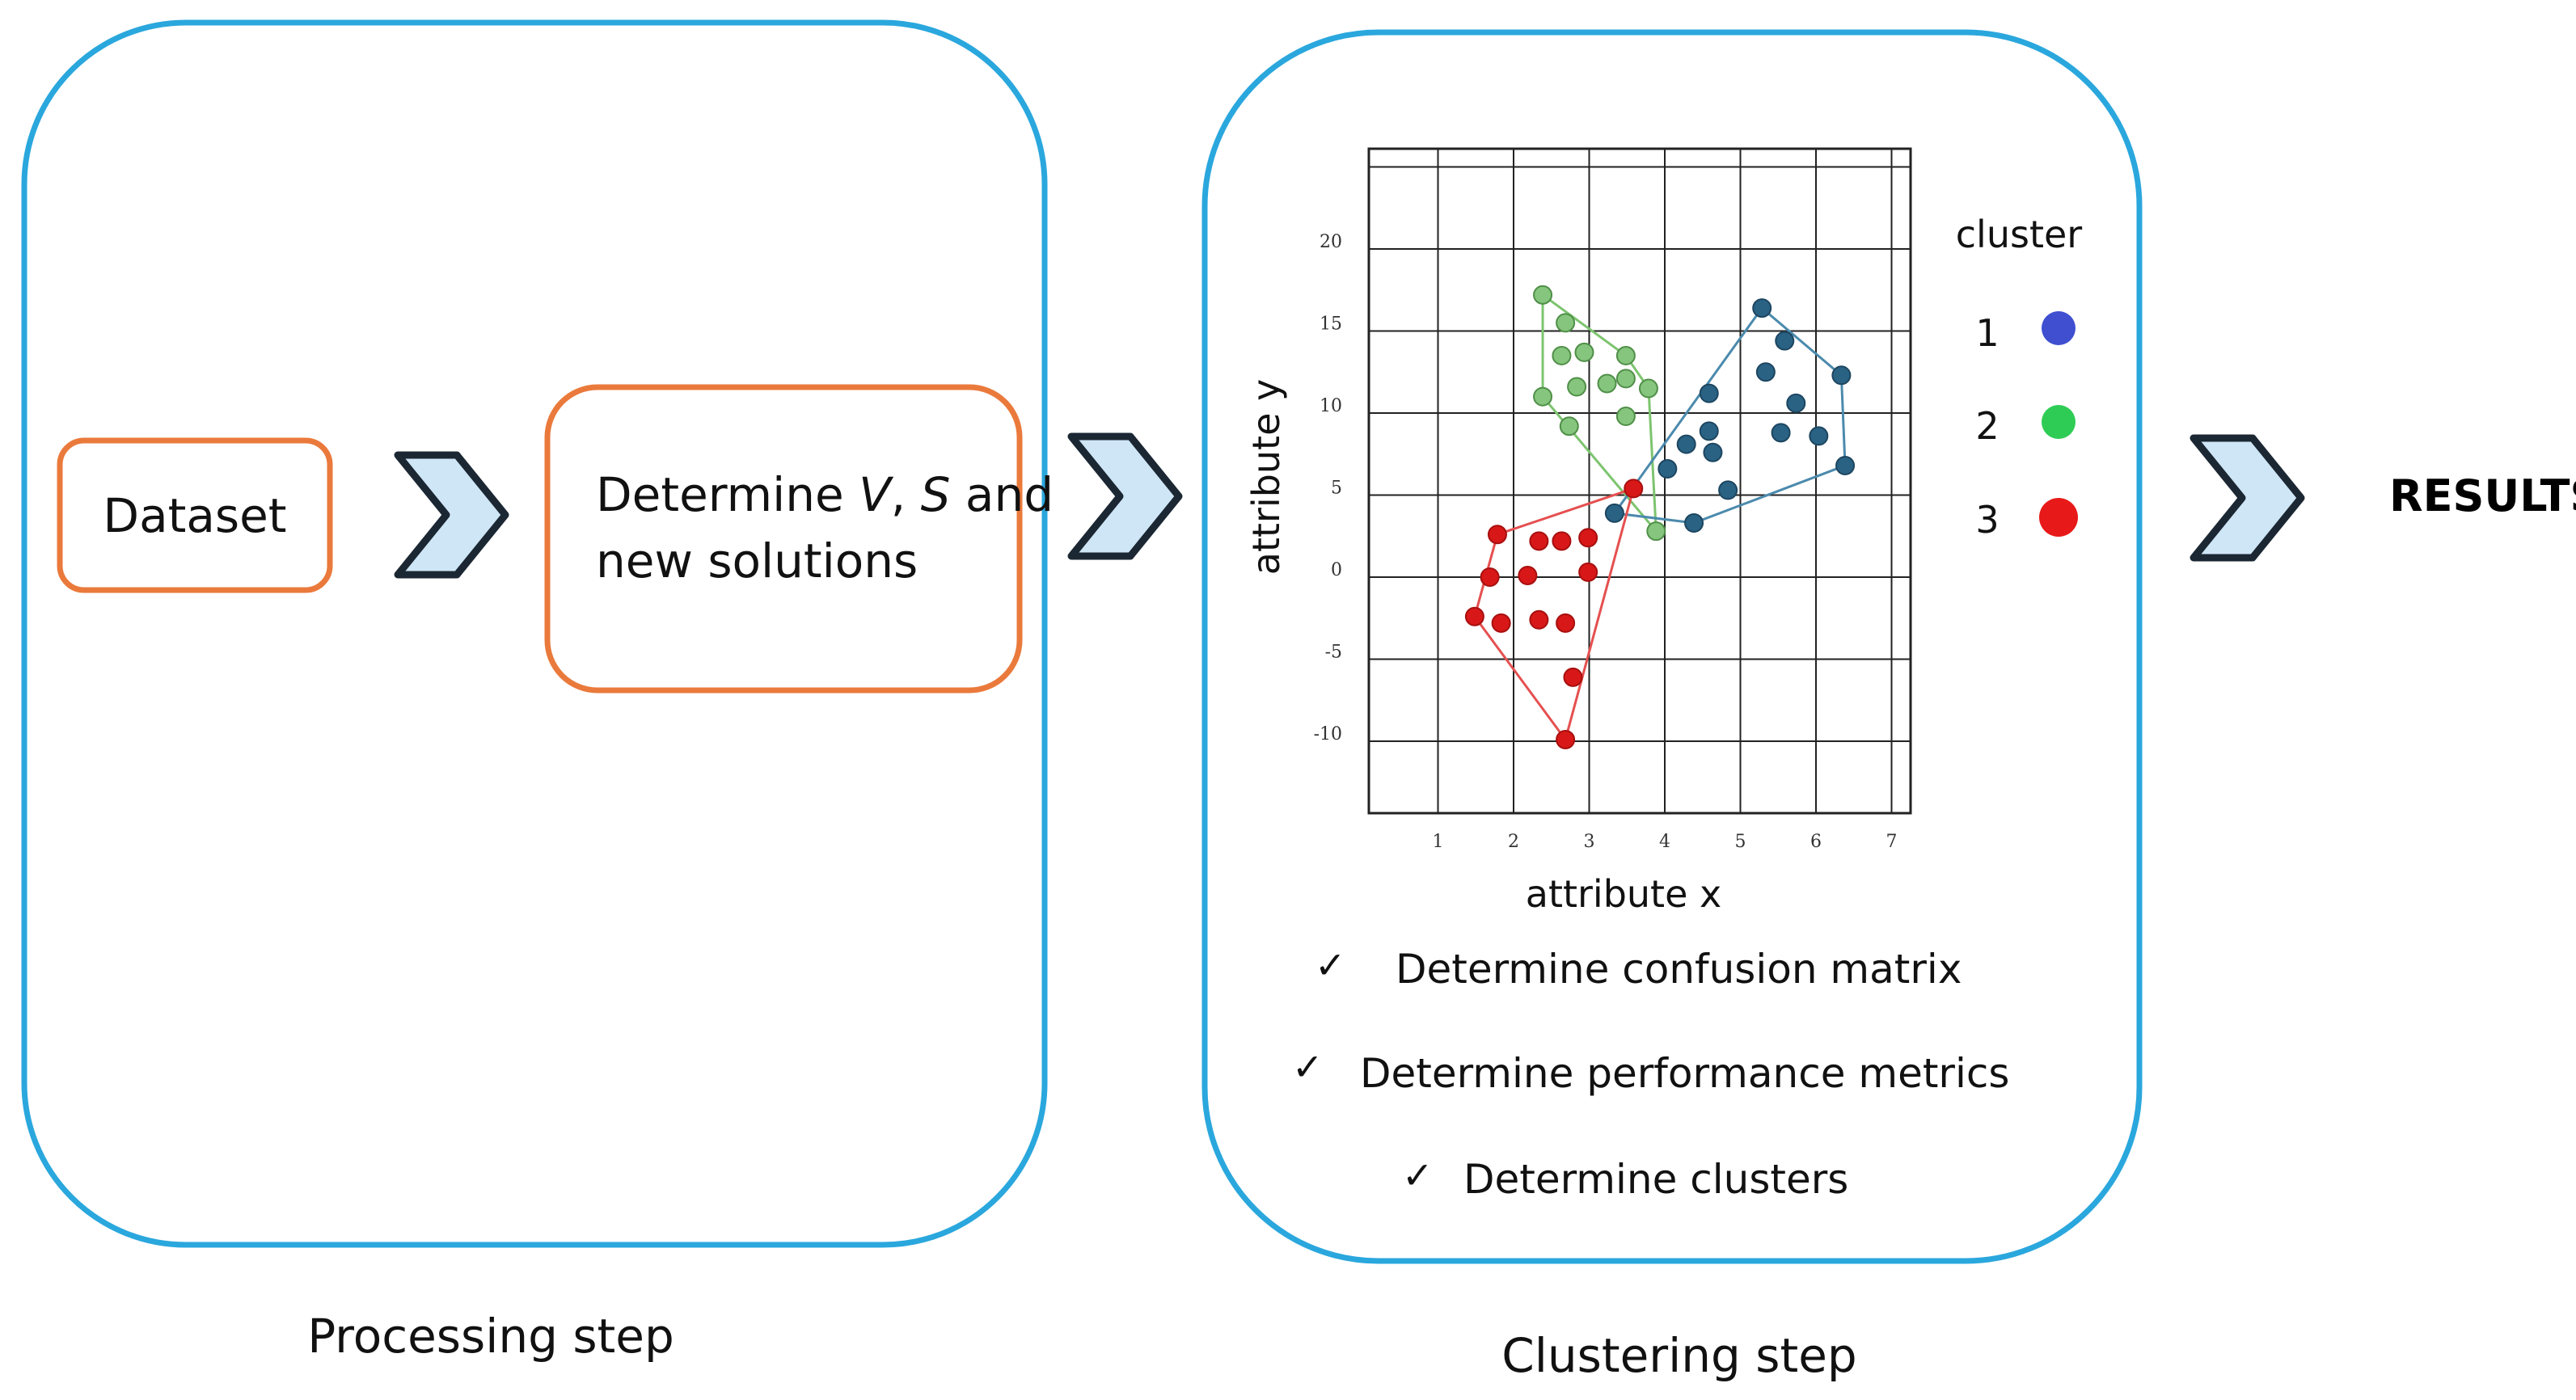 This screenshot has width=2576, height=1400. I want to click on check-item-clusters: Determine clusters, so click(1655, 1179).